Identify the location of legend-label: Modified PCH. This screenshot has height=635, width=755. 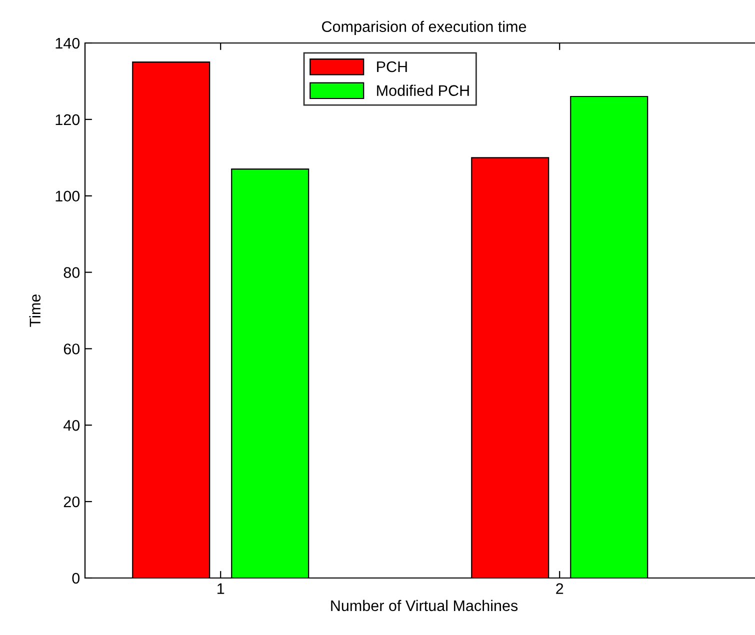
(423, 90).